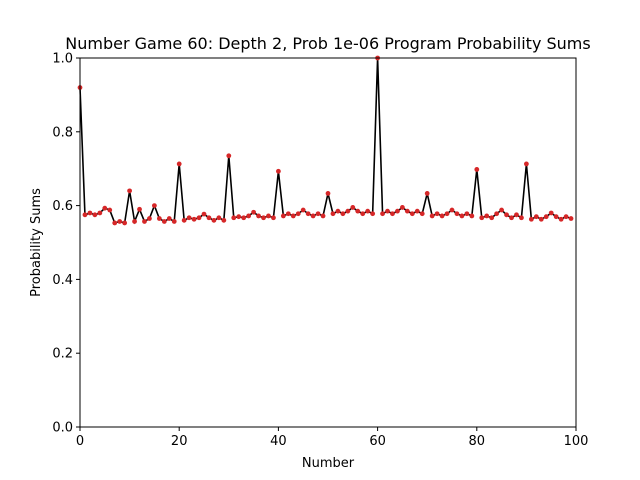  I want to click on x-tick-label: 60, so click(377, 441).